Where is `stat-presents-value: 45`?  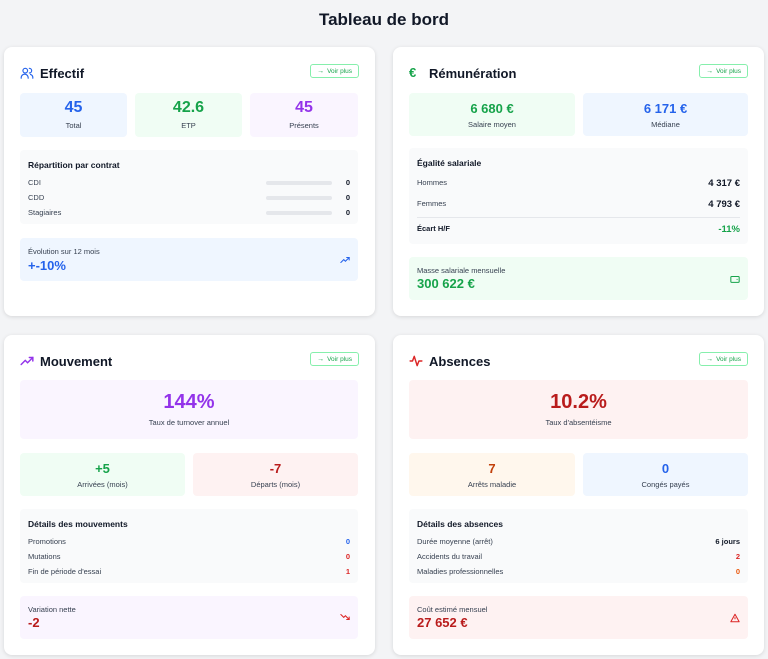 stat-presents-value: 45 is located at coordinates (304, 107).